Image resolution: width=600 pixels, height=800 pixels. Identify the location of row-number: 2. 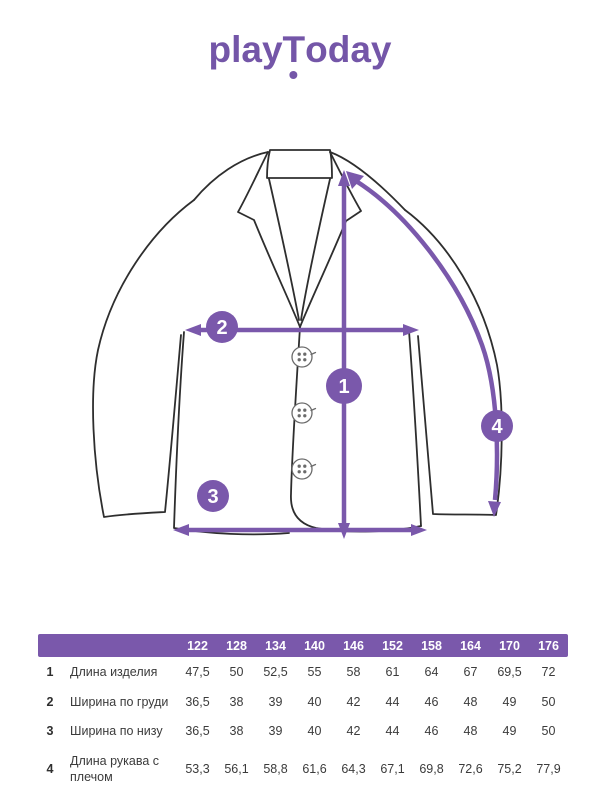
(50, 701).